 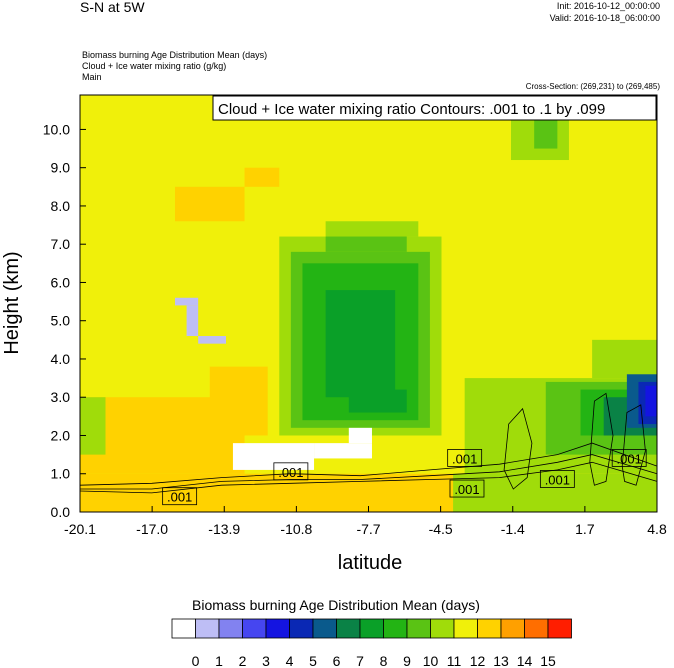 What do you see at coordinates (266, 660) in the screenshot?
I see `colorbar-label-3: 3` at bounding box center [266, 660].